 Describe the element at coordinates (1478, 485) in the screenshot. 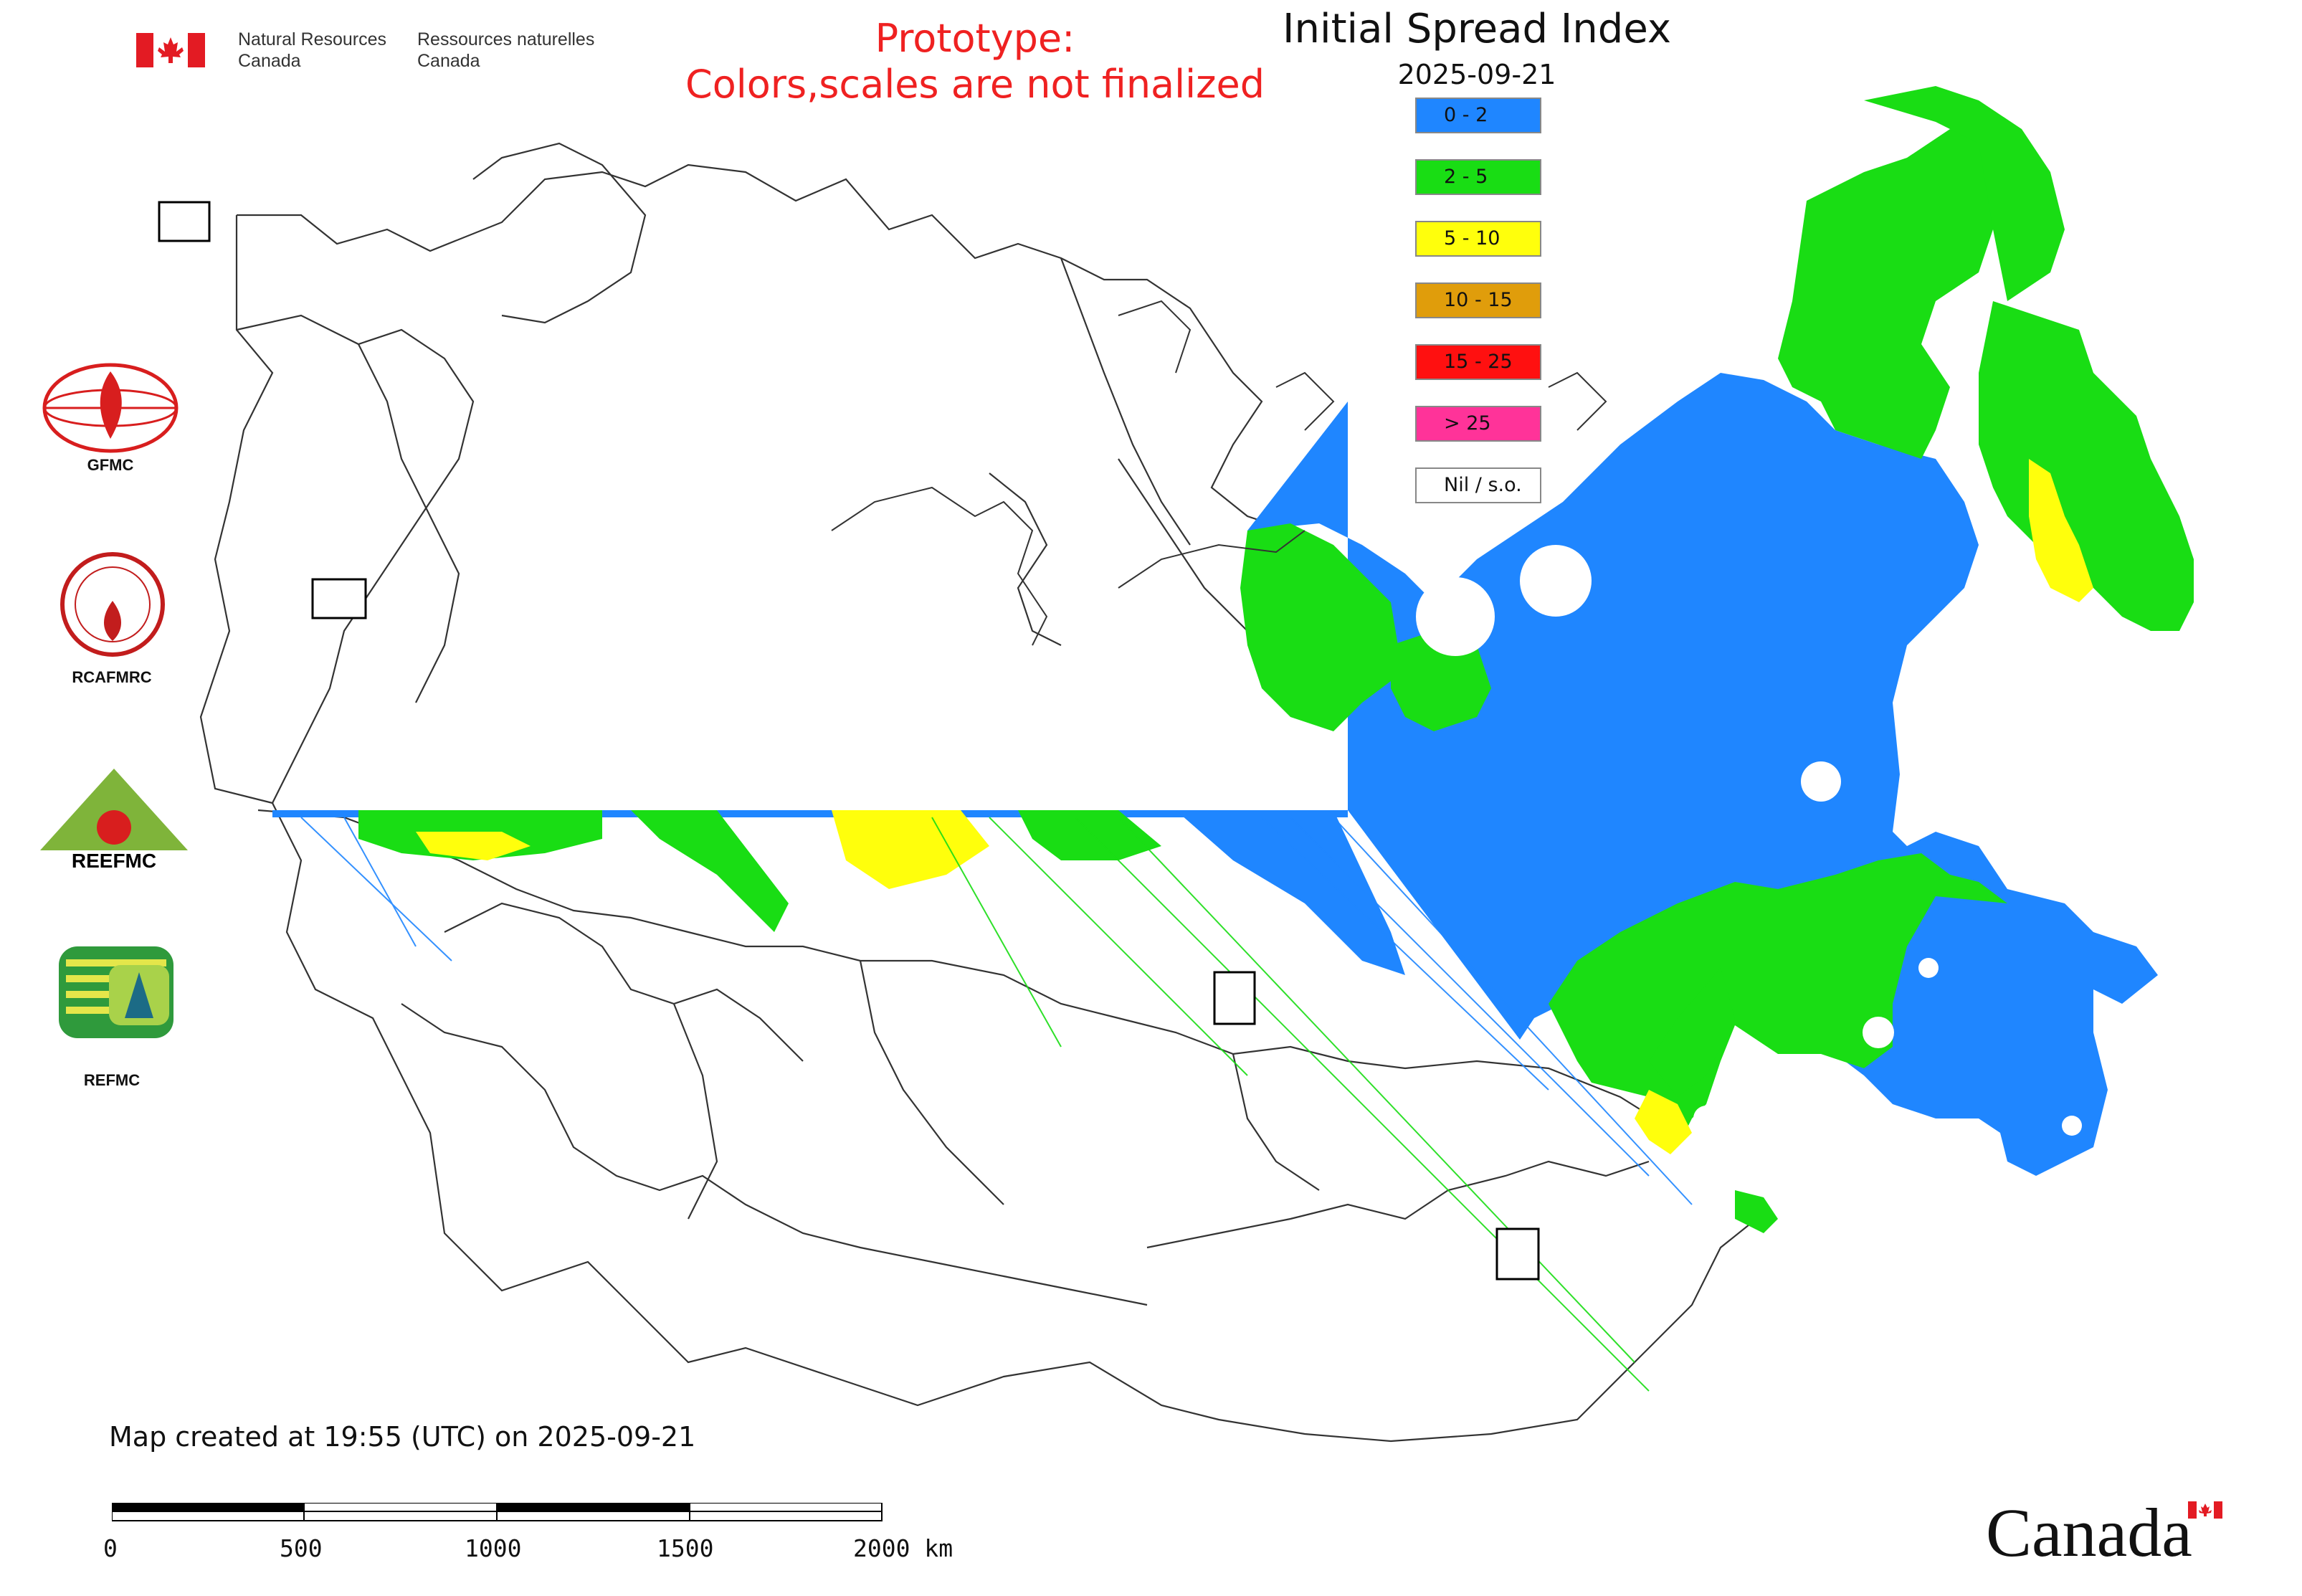

I see `legend-item-nil: Nil / s.o.` at that location.